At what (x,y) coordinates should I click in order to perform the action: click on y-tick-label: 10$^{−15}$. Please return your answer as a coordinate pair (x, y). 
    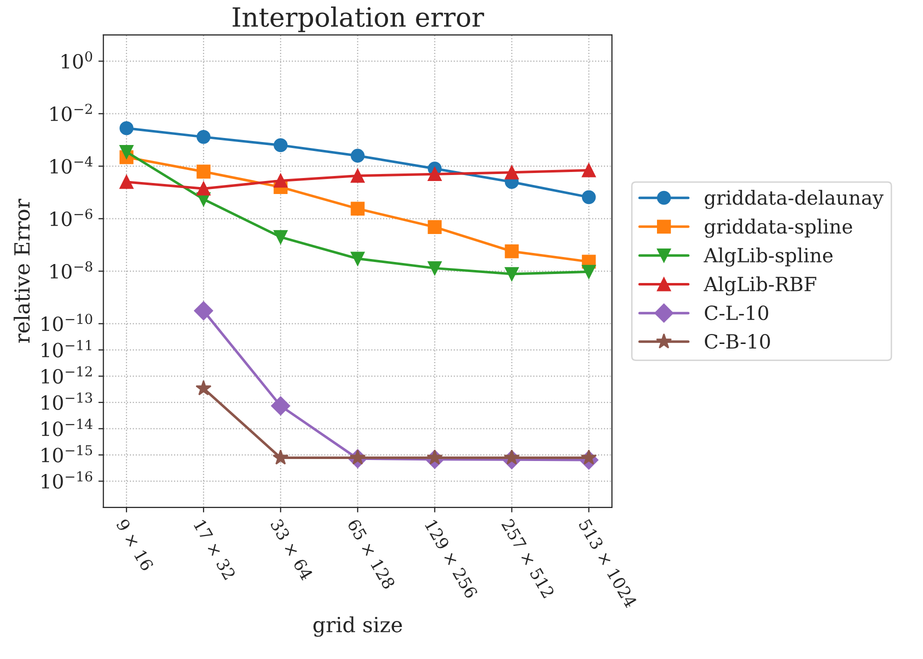
    Looking at the image, I should click on (67, 453).